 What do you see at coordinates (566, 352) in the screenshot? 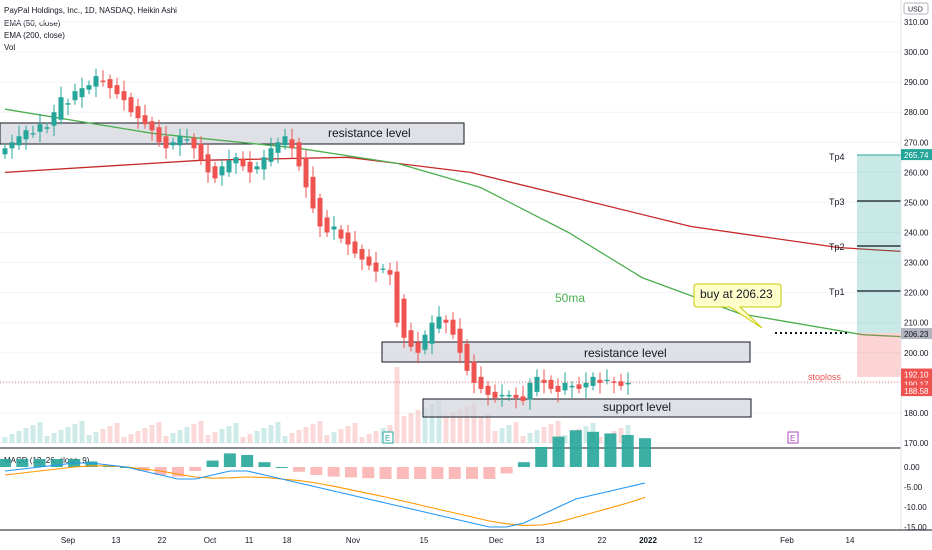
I see `resistance-box-lower` at bounding box center [566, 352].